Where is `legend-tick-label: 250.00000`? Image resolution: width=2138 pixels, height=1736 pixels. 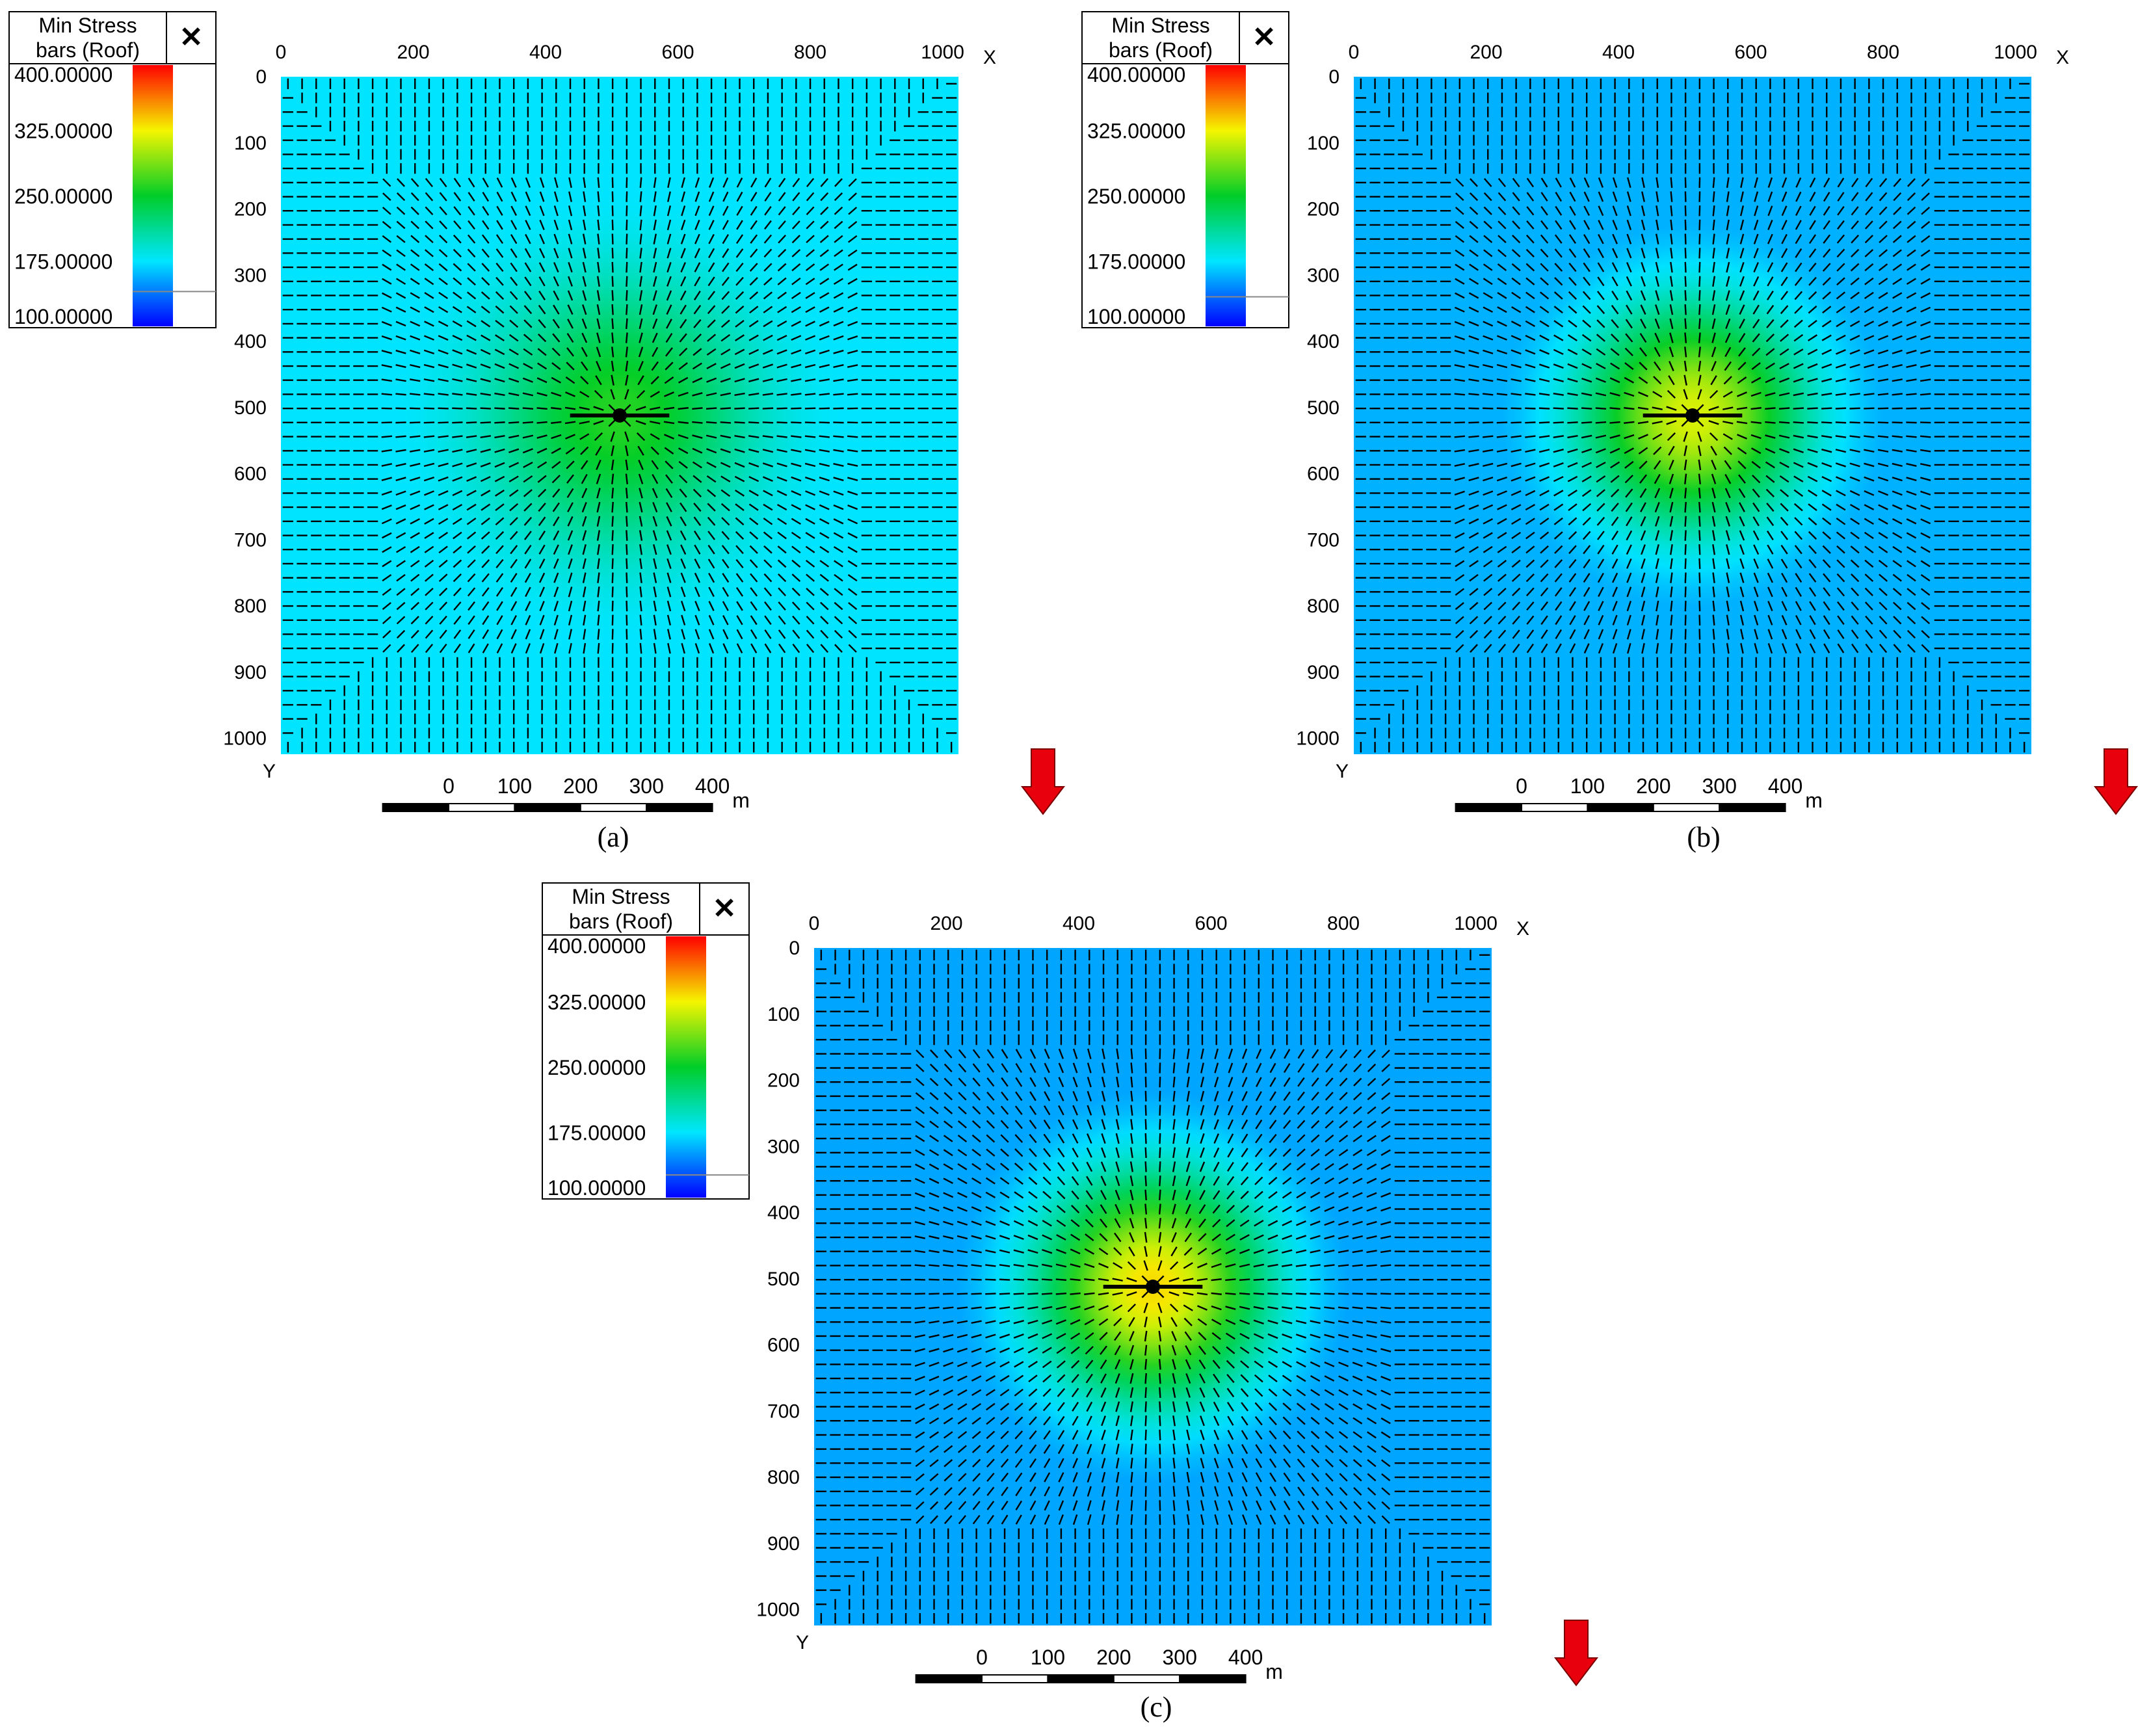
legend-tick-label: 250.00000 is located at coordinates (597, 1067).